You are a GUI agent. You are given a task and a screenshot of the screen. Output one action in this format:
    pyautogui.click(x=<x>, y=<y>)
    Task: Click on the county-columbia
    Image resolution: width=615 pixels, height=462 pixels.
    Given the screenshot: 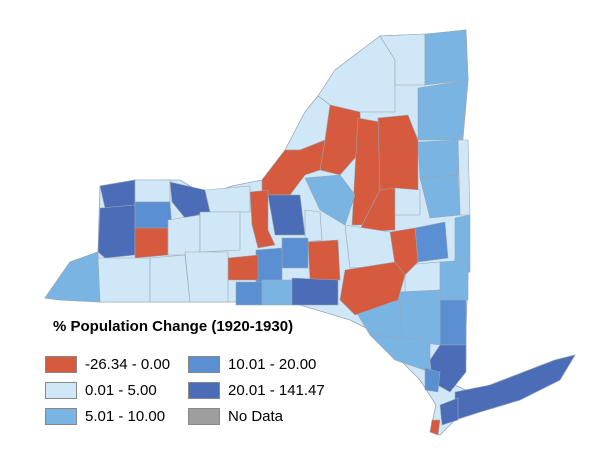 What is the action you would take?
    pyautogui.click(x=454, y=280)
    